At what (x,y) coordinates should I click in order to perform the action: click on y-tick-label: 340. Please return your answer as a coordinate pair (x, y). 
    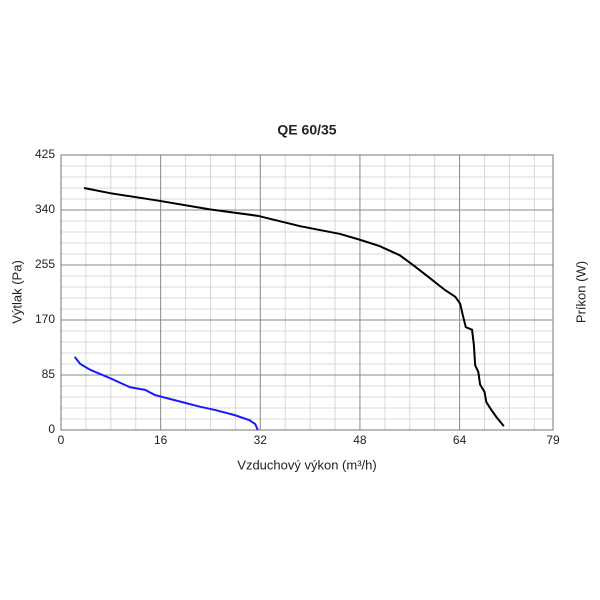
    Looking at the image, I should click on (45, 209).